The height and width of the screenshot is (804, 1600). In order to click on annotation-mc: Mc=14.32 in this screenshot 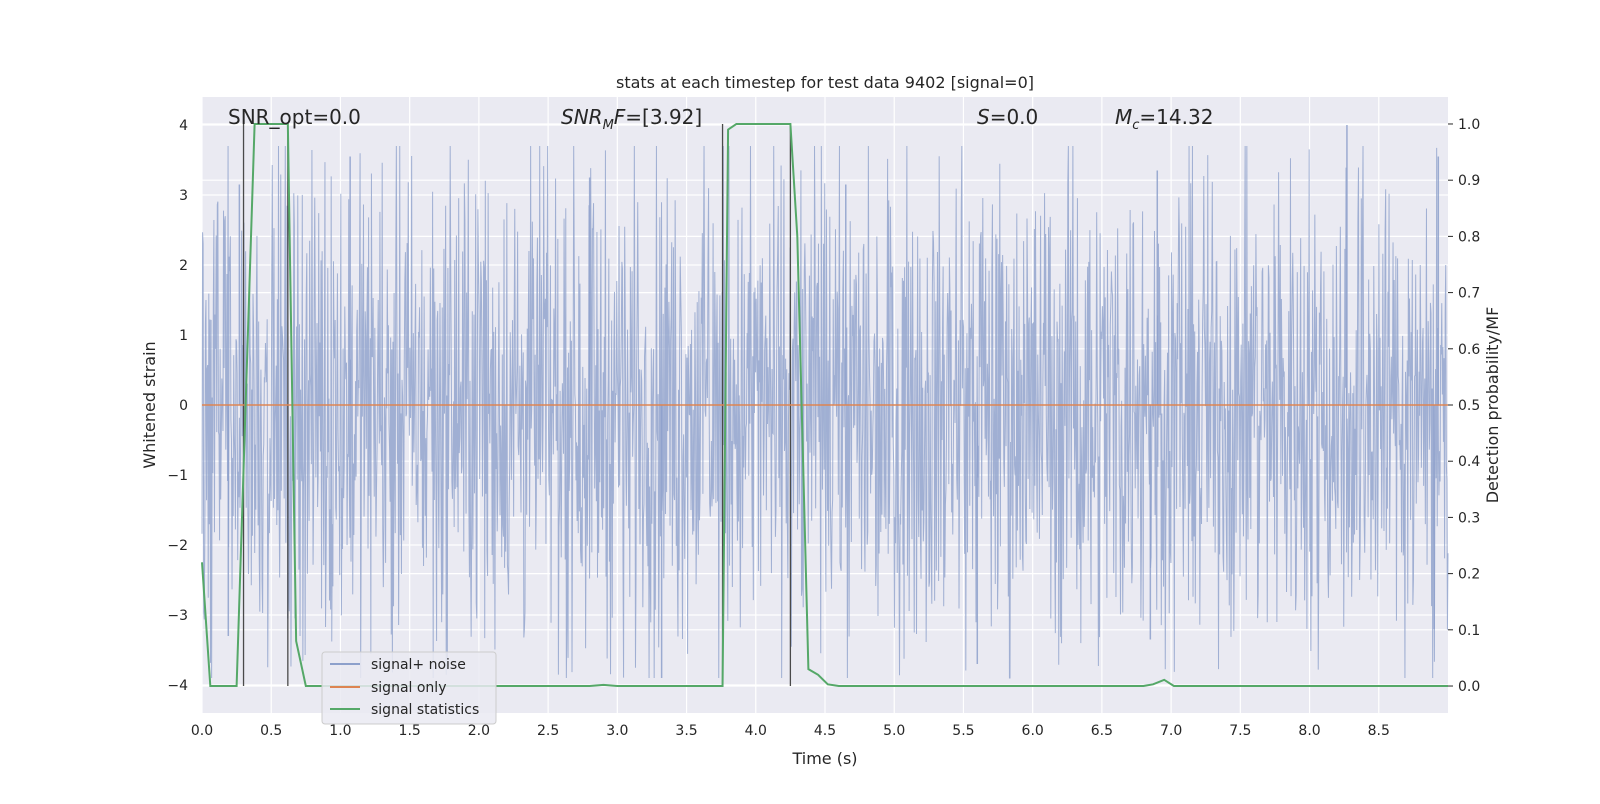, I will do `click(1164, 119)`.